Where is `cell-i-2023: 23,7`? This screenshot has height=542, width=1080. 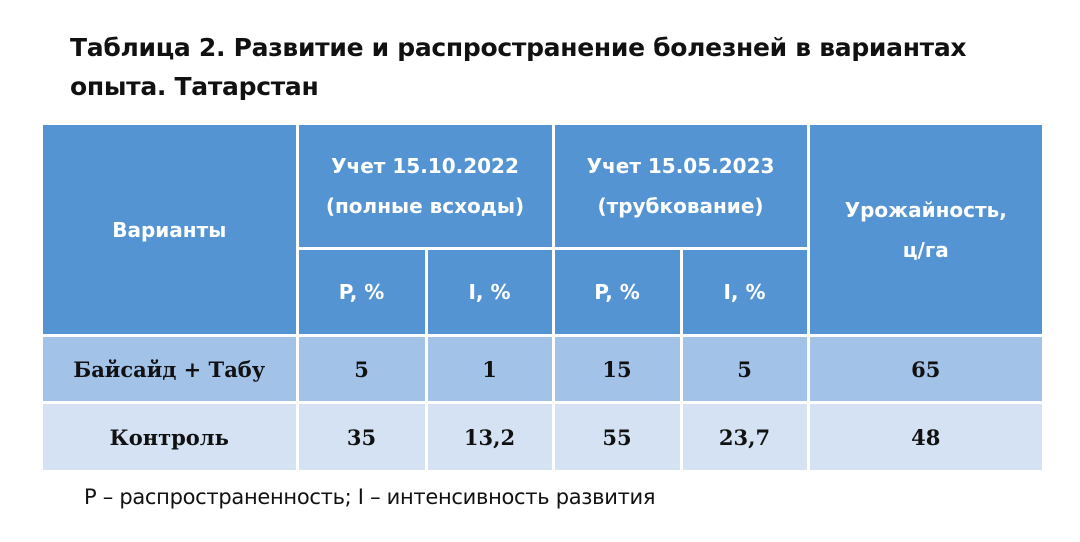
cell-i-2023: 23,7 is located at coordinates (744, 435).